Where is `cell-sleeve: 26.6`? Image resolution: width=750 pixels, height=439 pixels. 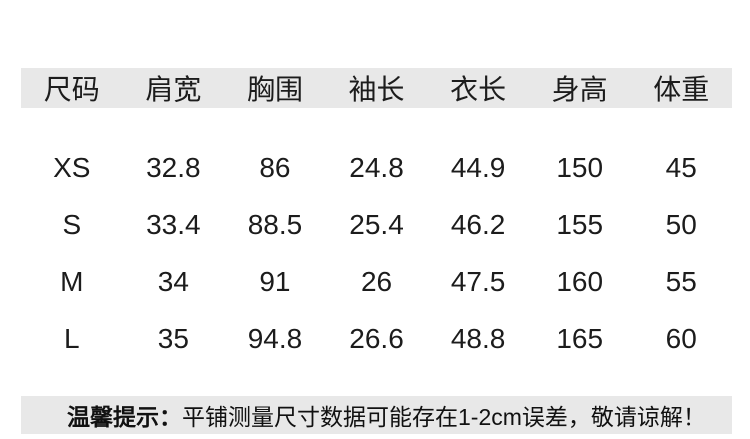
cell-sleeve: 26.6 is located at coordinates (376, 338).